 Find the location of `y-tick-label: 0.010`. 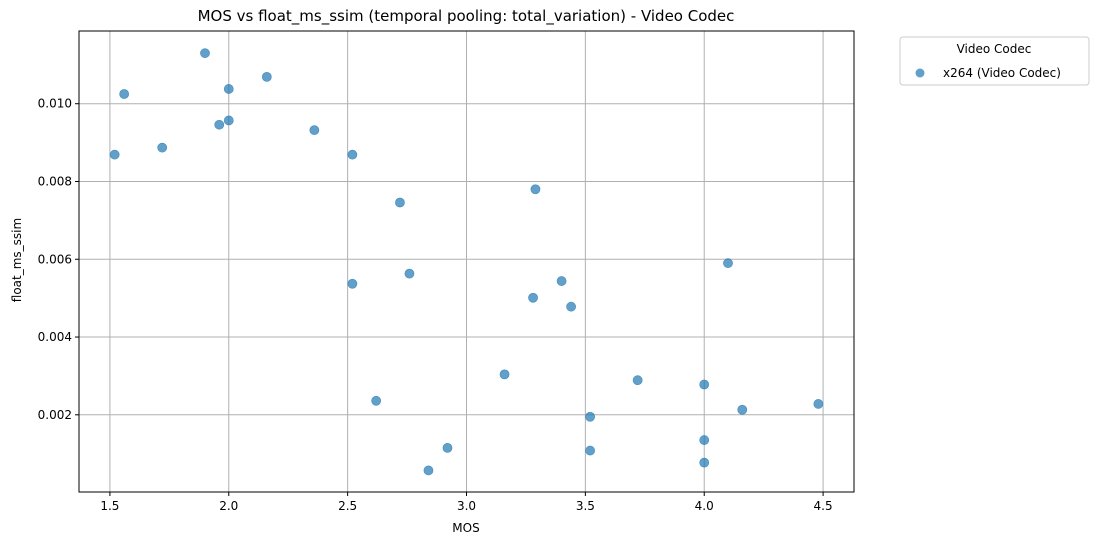

y-tick-label: 0.010 is located at coordinates (55, 104).